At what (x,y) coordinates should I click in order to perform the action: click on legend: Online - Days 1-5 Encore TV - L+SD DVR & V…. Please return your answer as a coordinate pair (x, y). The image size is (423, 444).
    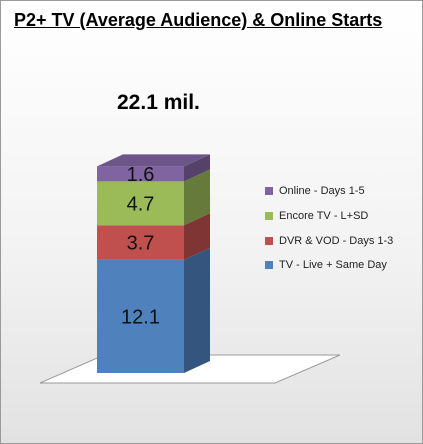
    Looking at the image, I should click on (329, 228).